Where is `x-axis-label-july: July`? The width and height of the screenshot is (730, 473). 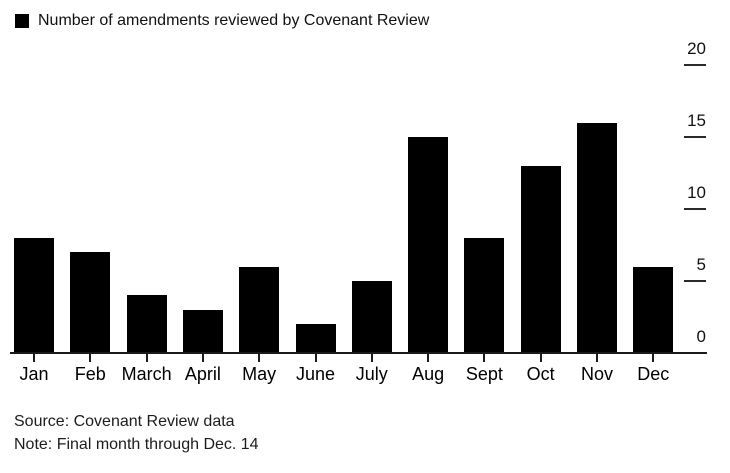 x-axis-label-july: July is located at coordinates (371, 374).